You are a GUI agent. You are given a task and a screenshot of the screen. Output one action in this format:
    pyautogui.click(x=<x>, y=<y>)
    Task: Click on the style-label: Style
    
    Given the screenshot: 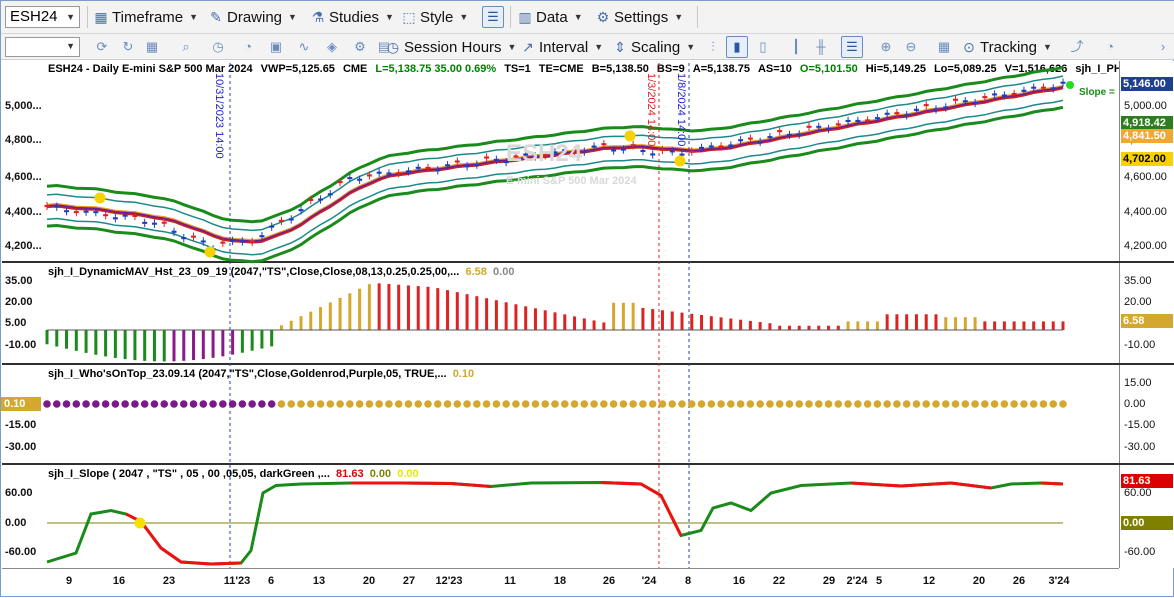 What is the action you would take?
    pyautogui.click(x=437, y=17)
    